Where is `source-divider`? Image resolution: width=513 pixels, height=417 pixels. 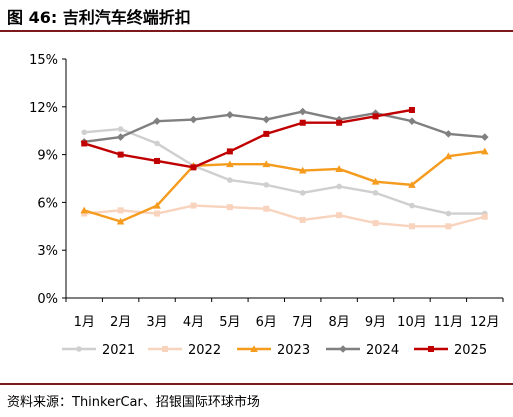 source-divider is located at coordinates (256, 384).